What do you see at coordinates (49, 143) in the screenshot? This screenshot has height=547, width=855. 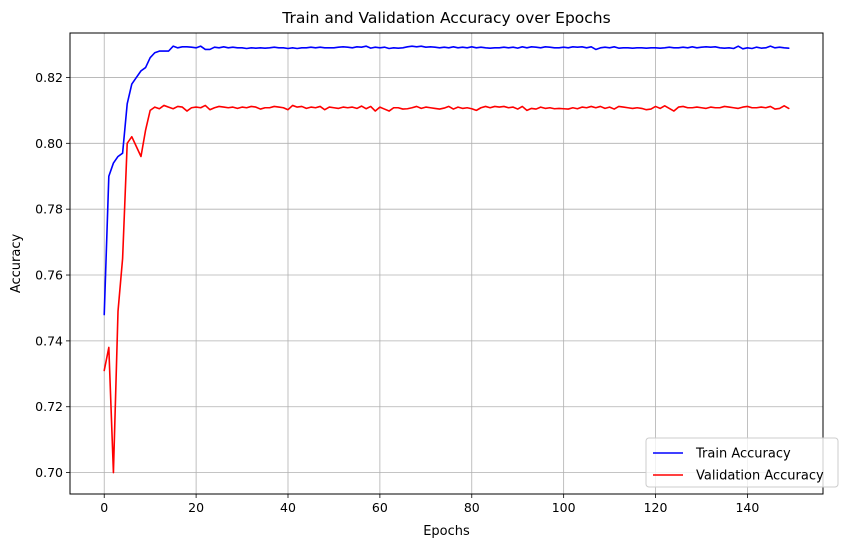 I see `y-tick-label: 0.80` at bounding box center [49, 143].